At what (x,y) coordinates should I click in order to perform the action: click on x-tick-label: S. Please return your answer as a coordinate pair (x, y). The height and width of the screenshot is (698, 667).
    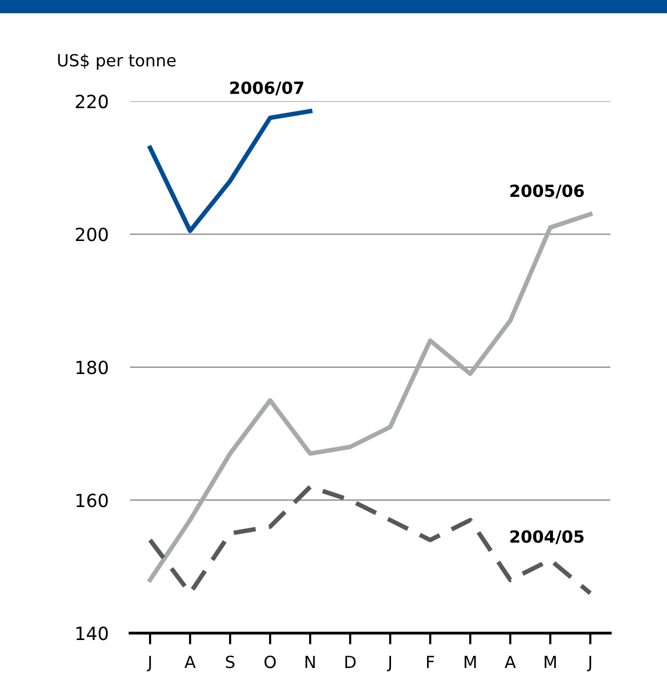
    Looking at the image, I should click on (230, 662).